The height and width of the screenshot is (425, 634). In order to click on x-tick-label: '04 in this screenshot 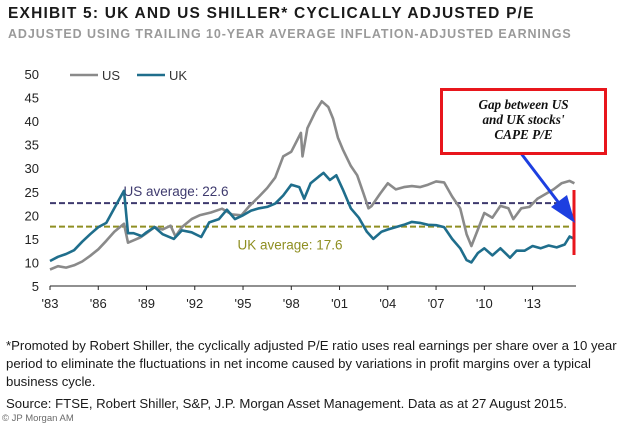, I will do `click(387, 303)`.